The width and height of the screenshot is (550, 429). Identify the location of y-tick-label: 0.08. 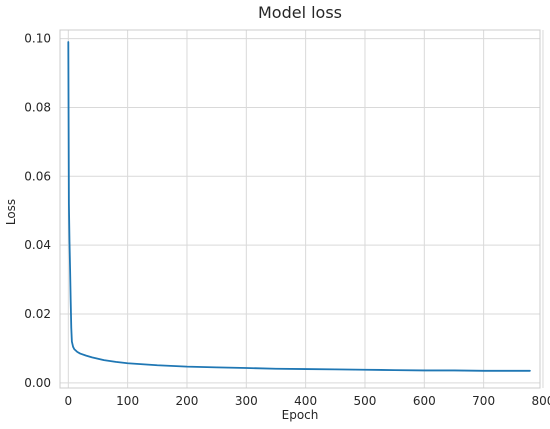
(37, 107).